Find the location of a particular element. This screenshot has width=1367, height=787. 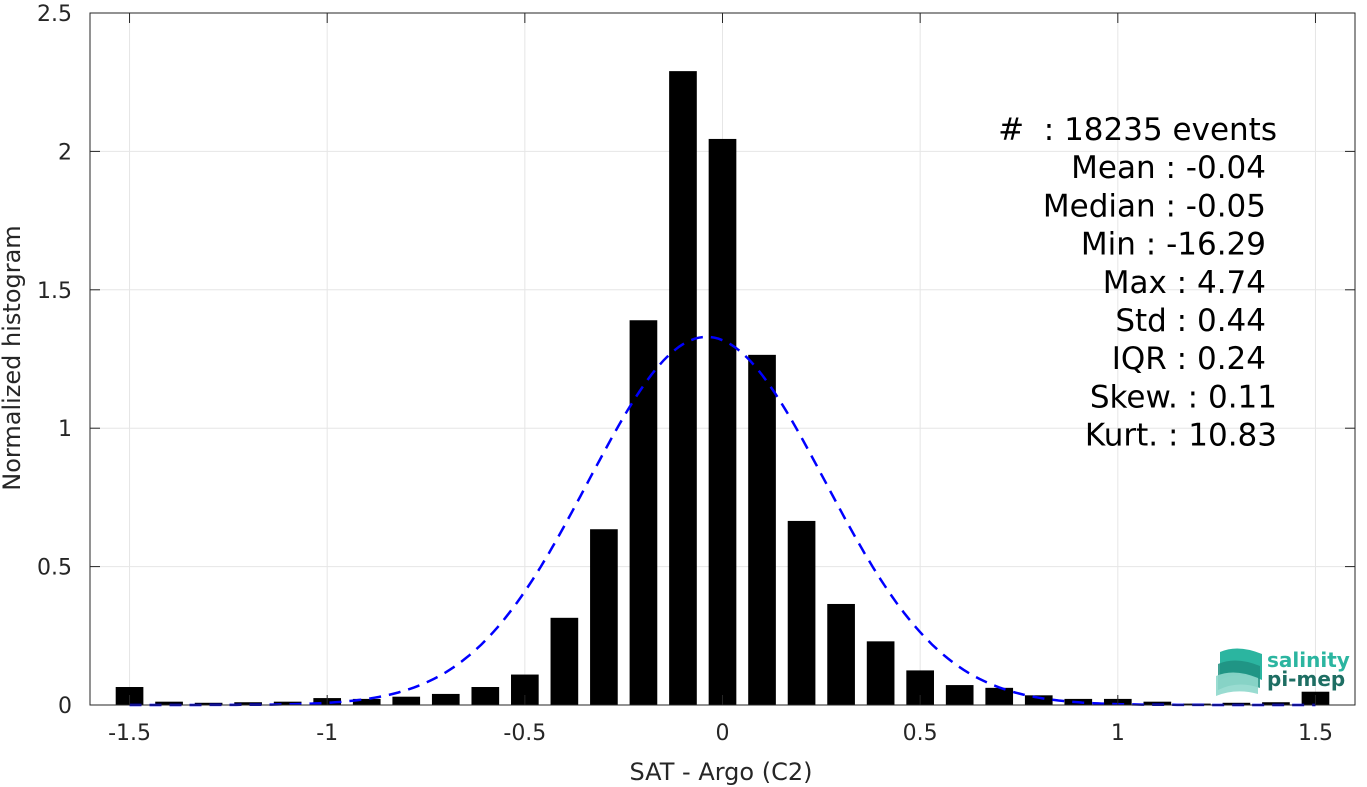

y-axis-label: Normalized histogram is located at coordinates (13, 357).